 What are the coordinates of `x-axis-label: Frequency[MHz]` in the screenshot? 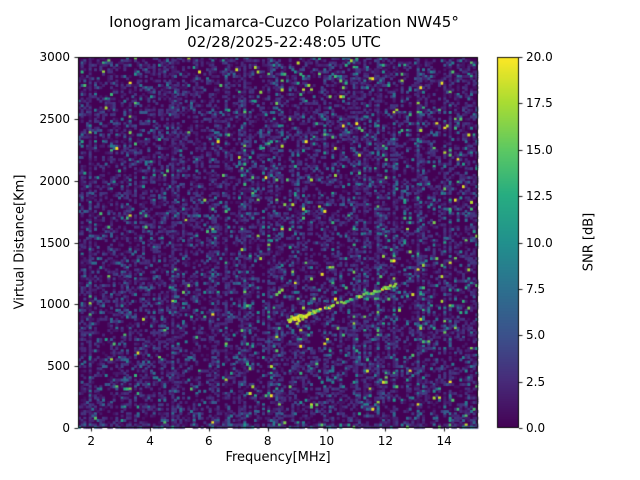 It's located at (278, 457).